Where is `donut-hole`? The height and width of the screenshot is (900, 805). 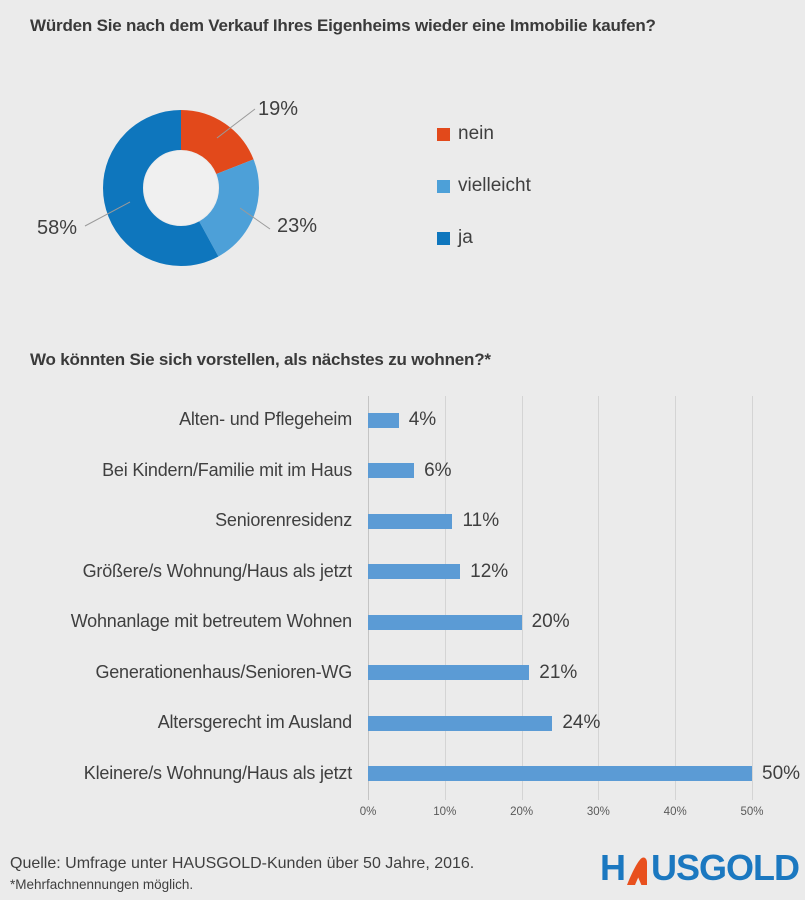 donut-hole is located at coordinates (181, 188).